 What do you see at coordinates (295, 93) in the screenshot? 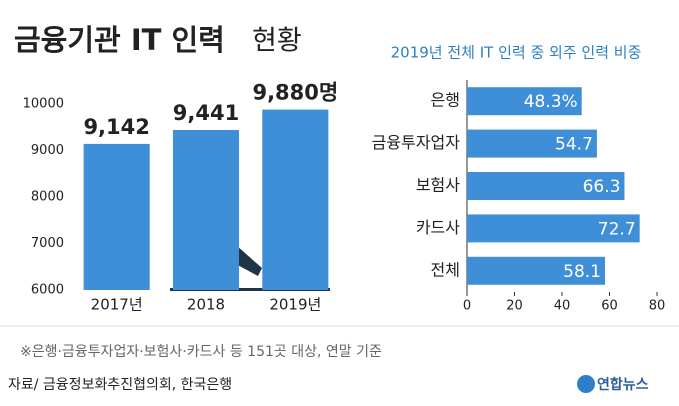
I see `value-label: 9,880명` at bounding box center [295, 93].